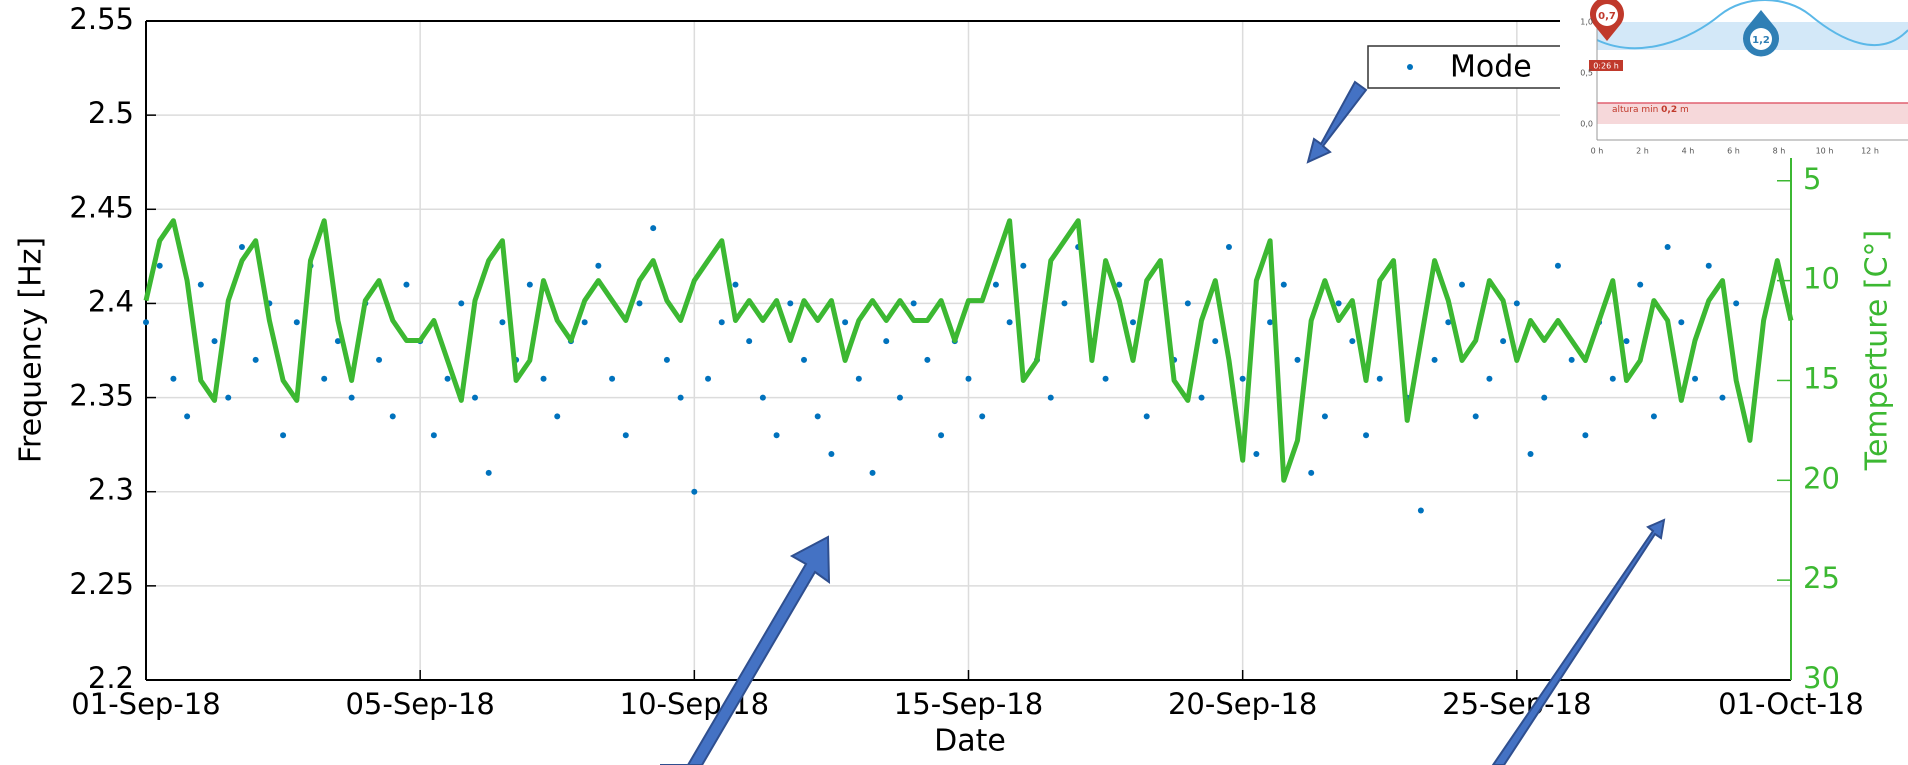 The height and width of the screenshot is (765, 1908). What do you see at coordinates (419, 704) in the screenshot?
I see `x-tick-label: 05-Sep-18` at bounding box center [419, 704].